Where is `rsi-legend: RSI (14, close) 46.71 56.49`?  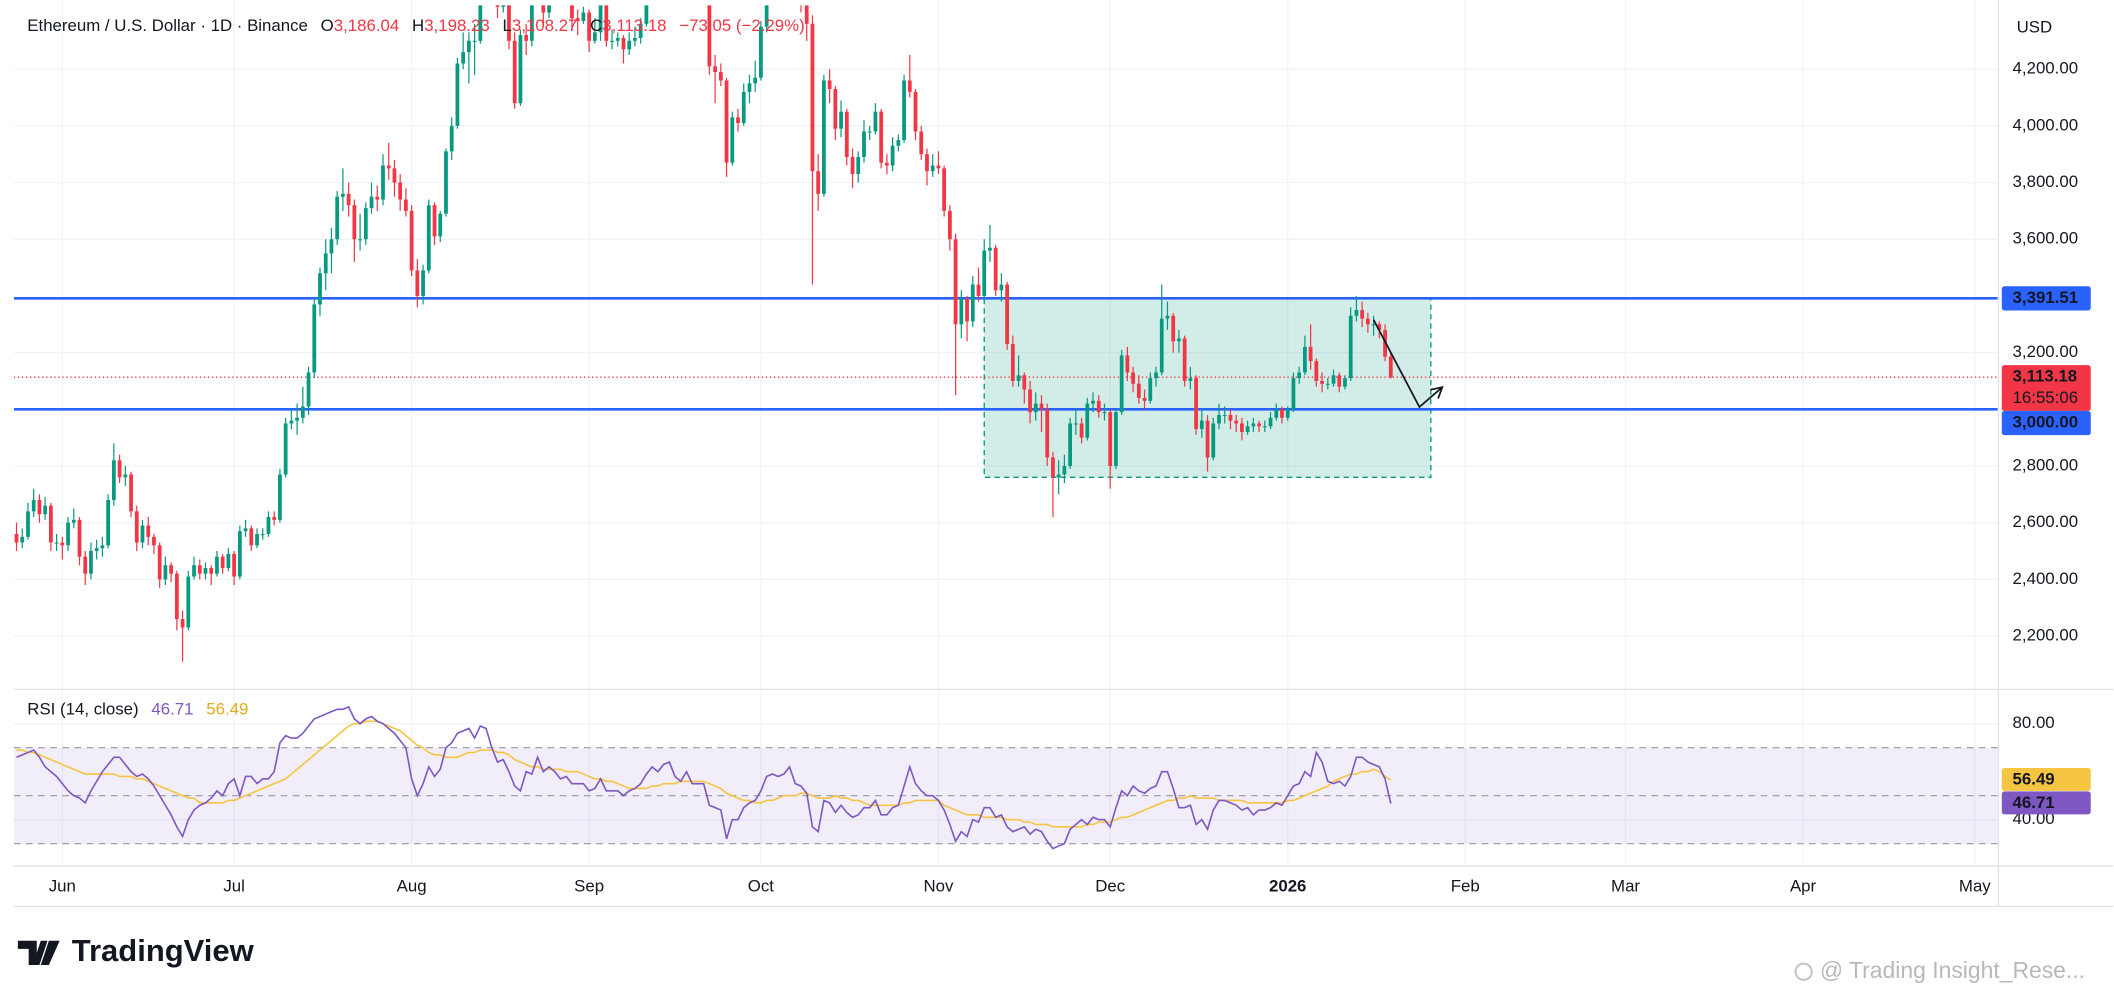
rsi-legend: RSI (14, close) 46.71 56.49 is located at coordinates (137, 709).